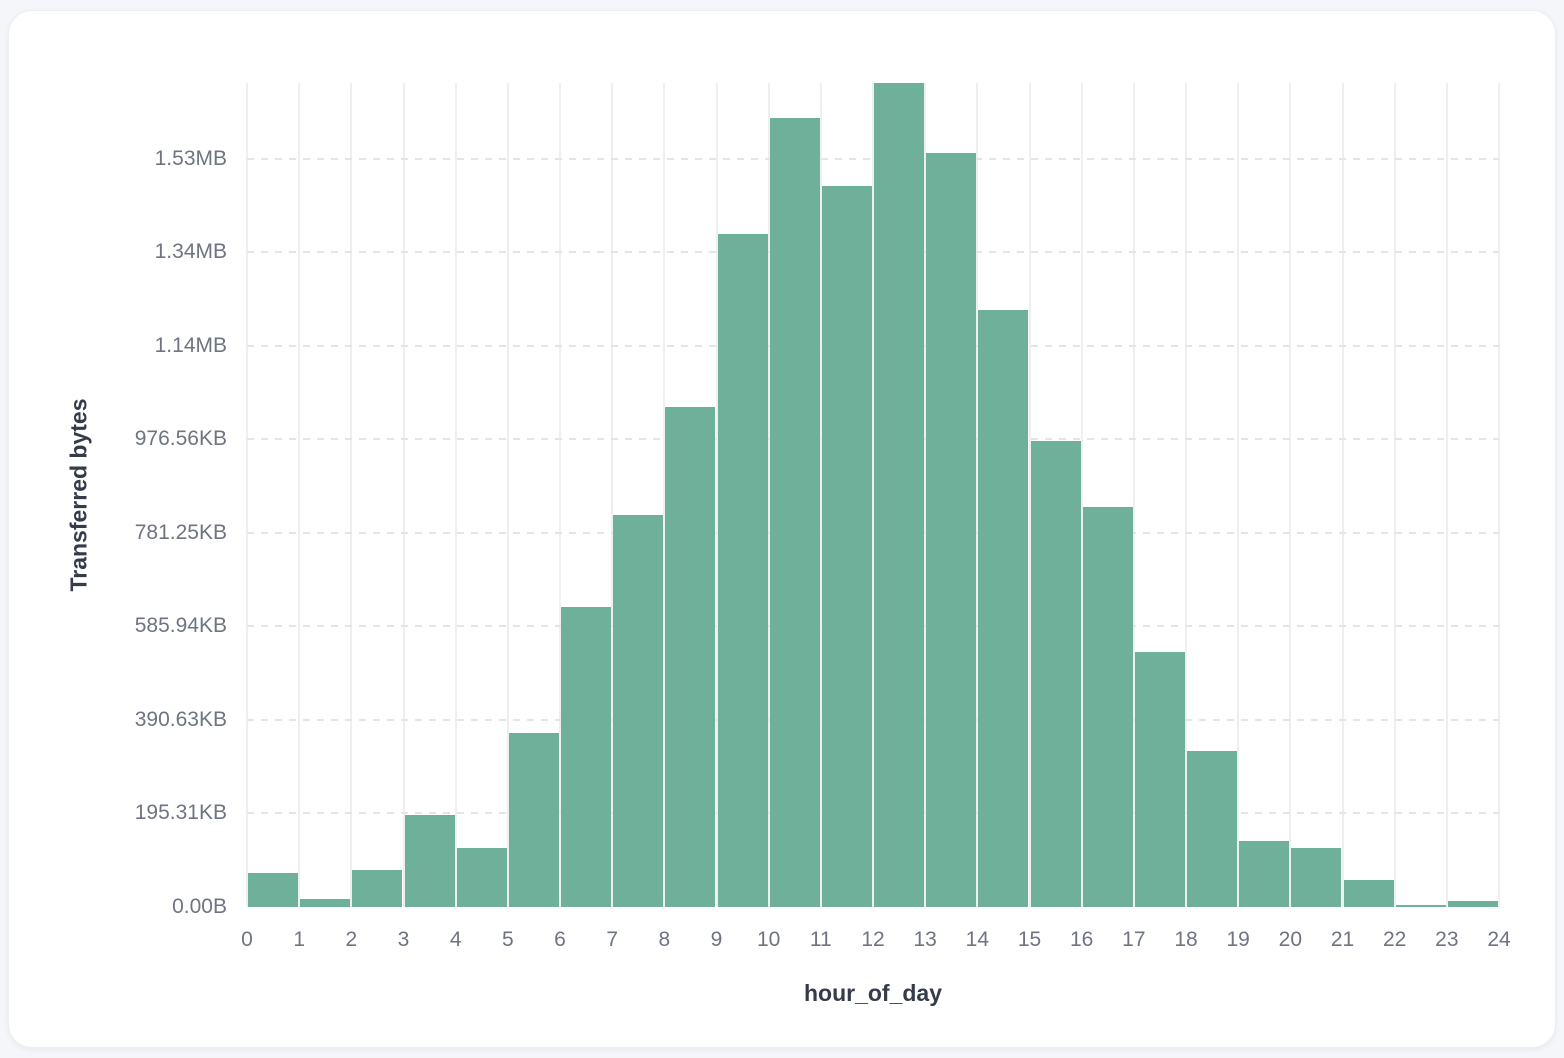  I want to click on x-tick-label: 11, so click(820, 939).